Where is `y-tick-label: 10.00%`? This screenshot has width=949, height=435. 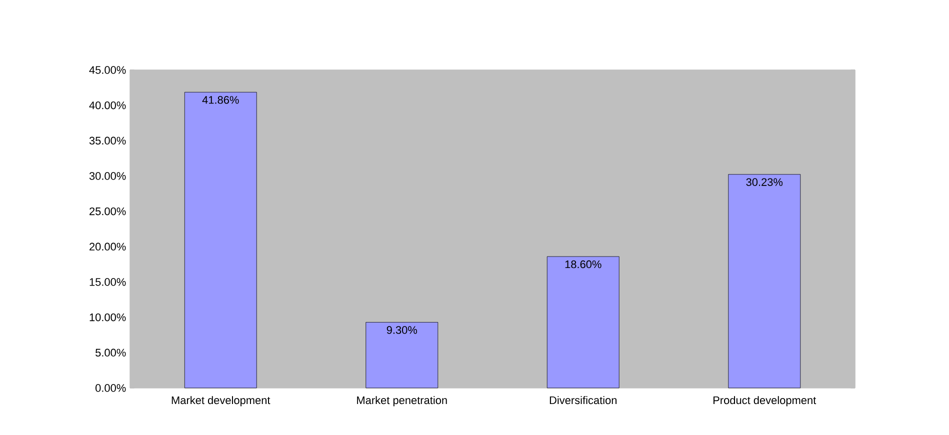
y-tick-label: 10.00% is located at coordinates (108, 317).